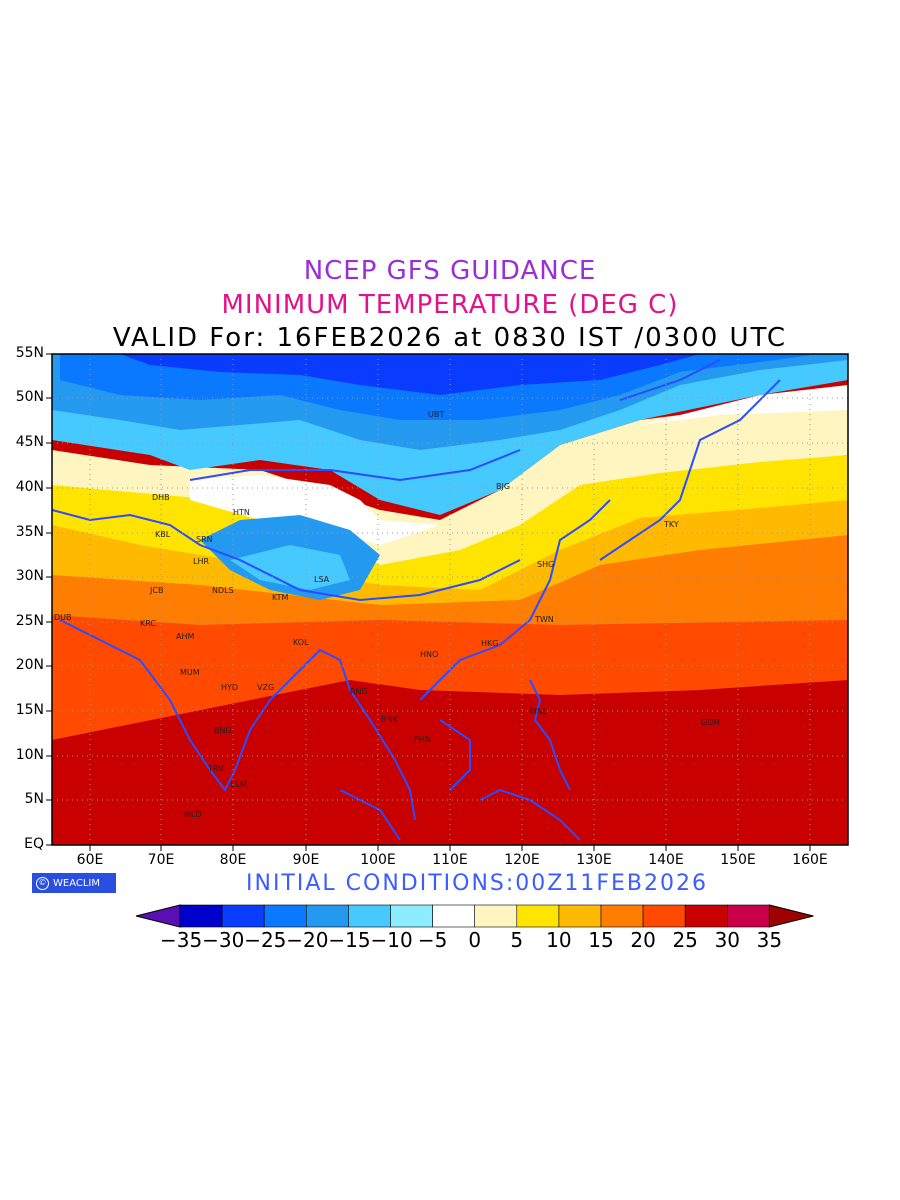 The image size is (900, 1200). What do you see at coordinates (42, 883) in the screenshot?
I see `copyright-icon: ©` at bounding box center [42, 883].